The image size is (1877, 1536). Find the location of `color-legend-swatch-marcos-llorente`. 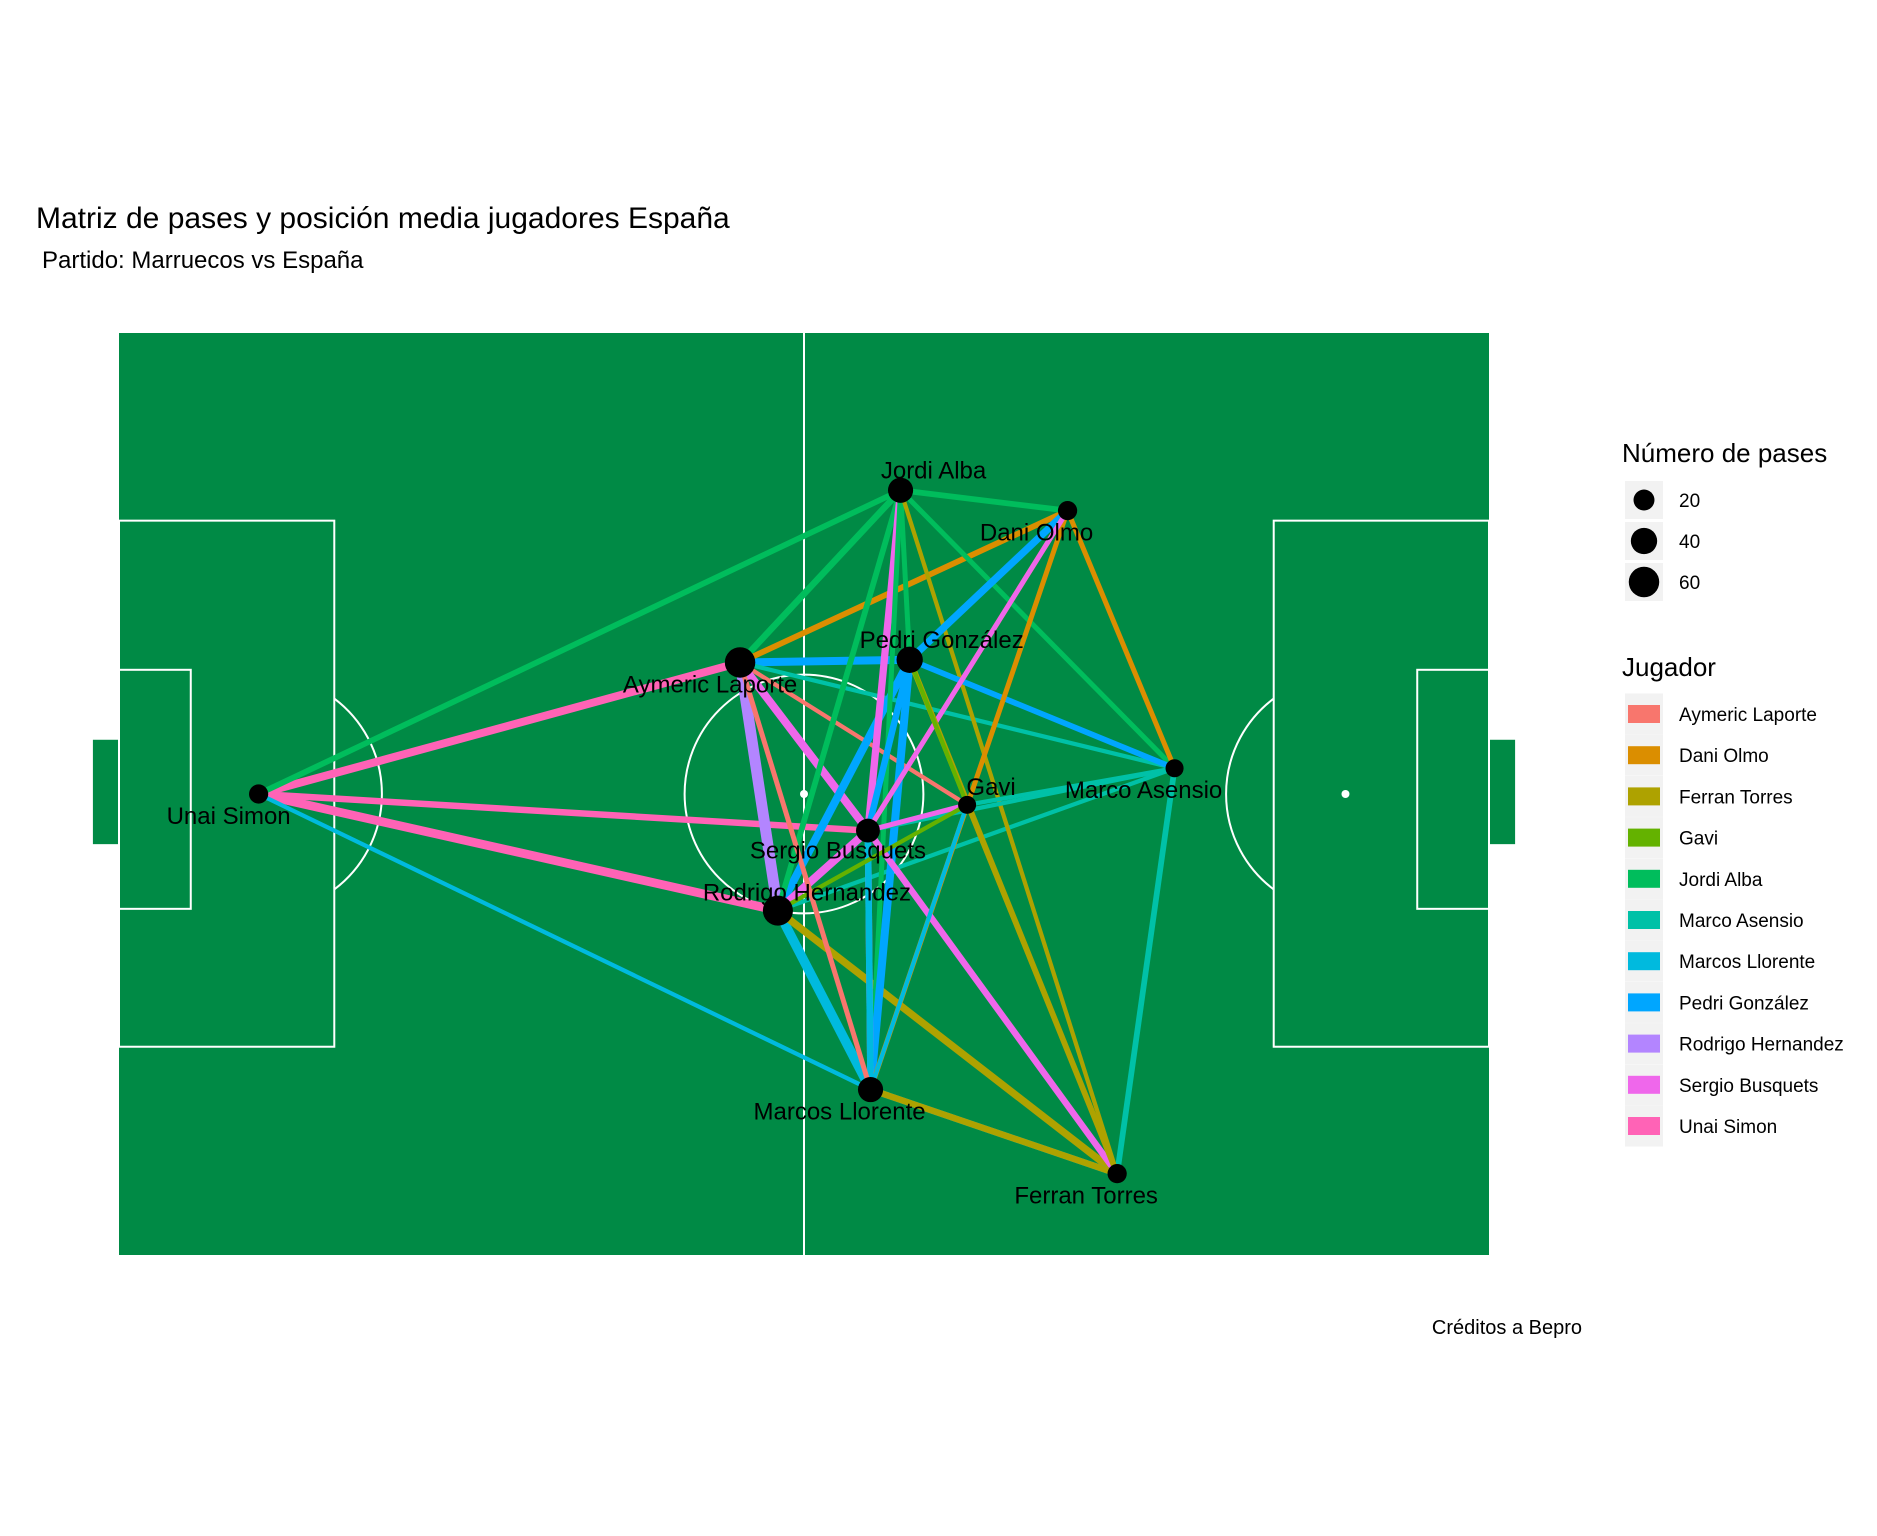

color-legend-swatch-marcos-llorente is located at coordinates (1644, 961).